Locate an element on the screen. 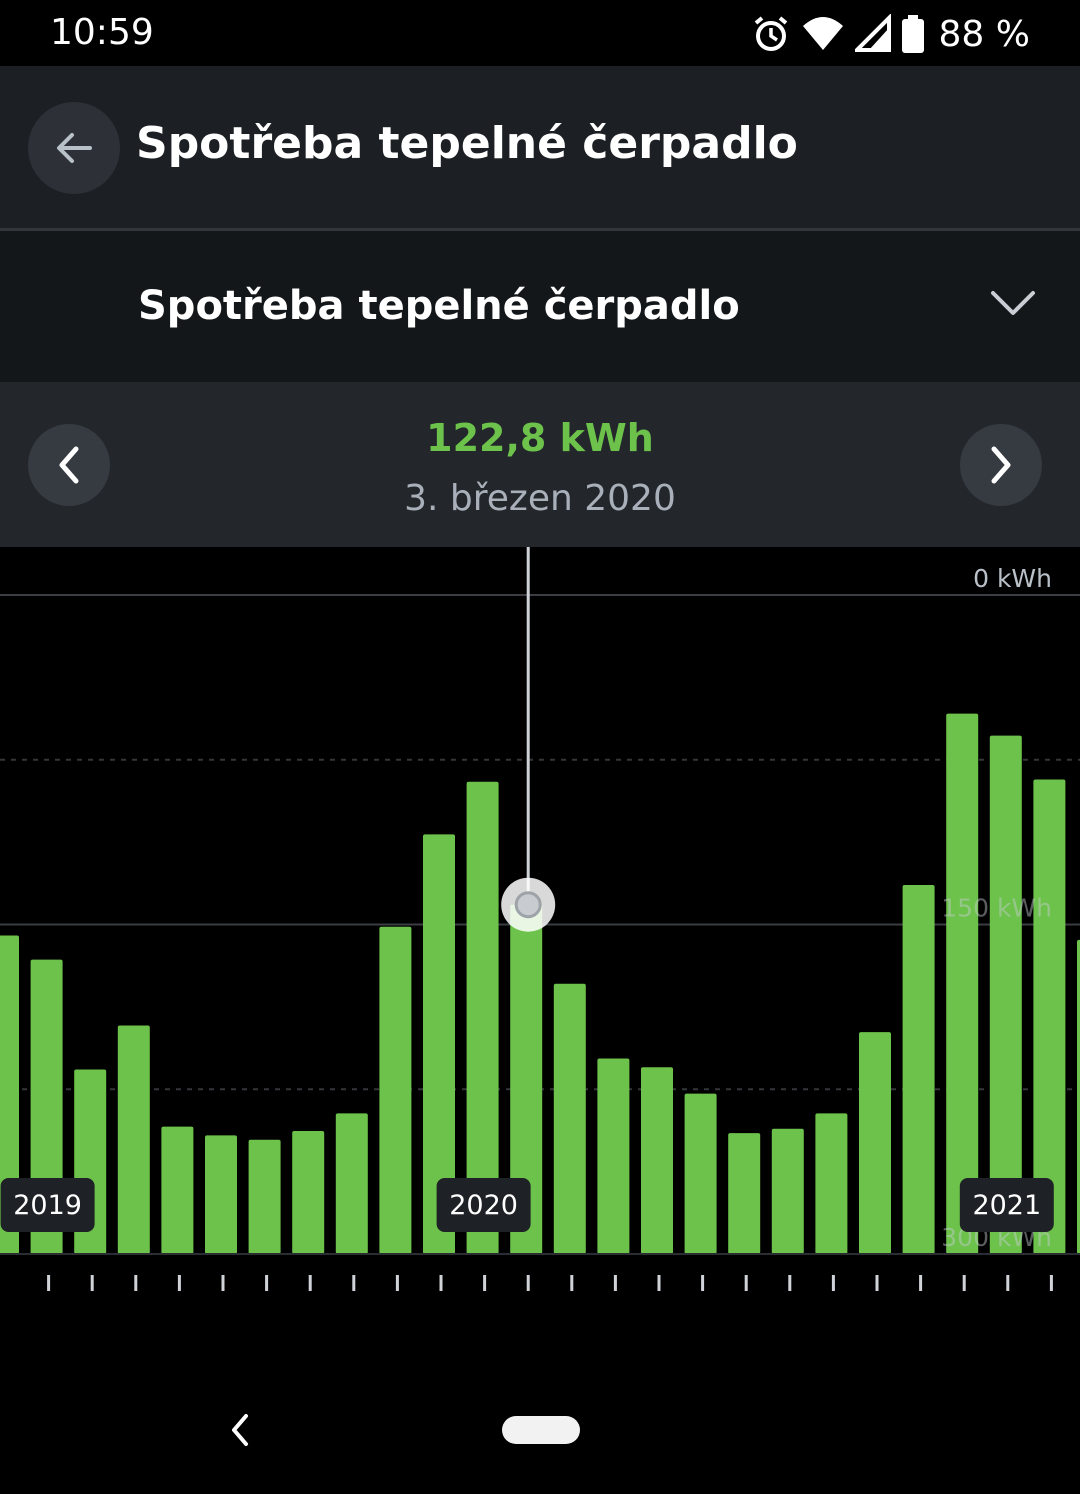  dropdown-selected-value: Spotřeba tepelné čerpadlo is located at coordinates (439, 306).